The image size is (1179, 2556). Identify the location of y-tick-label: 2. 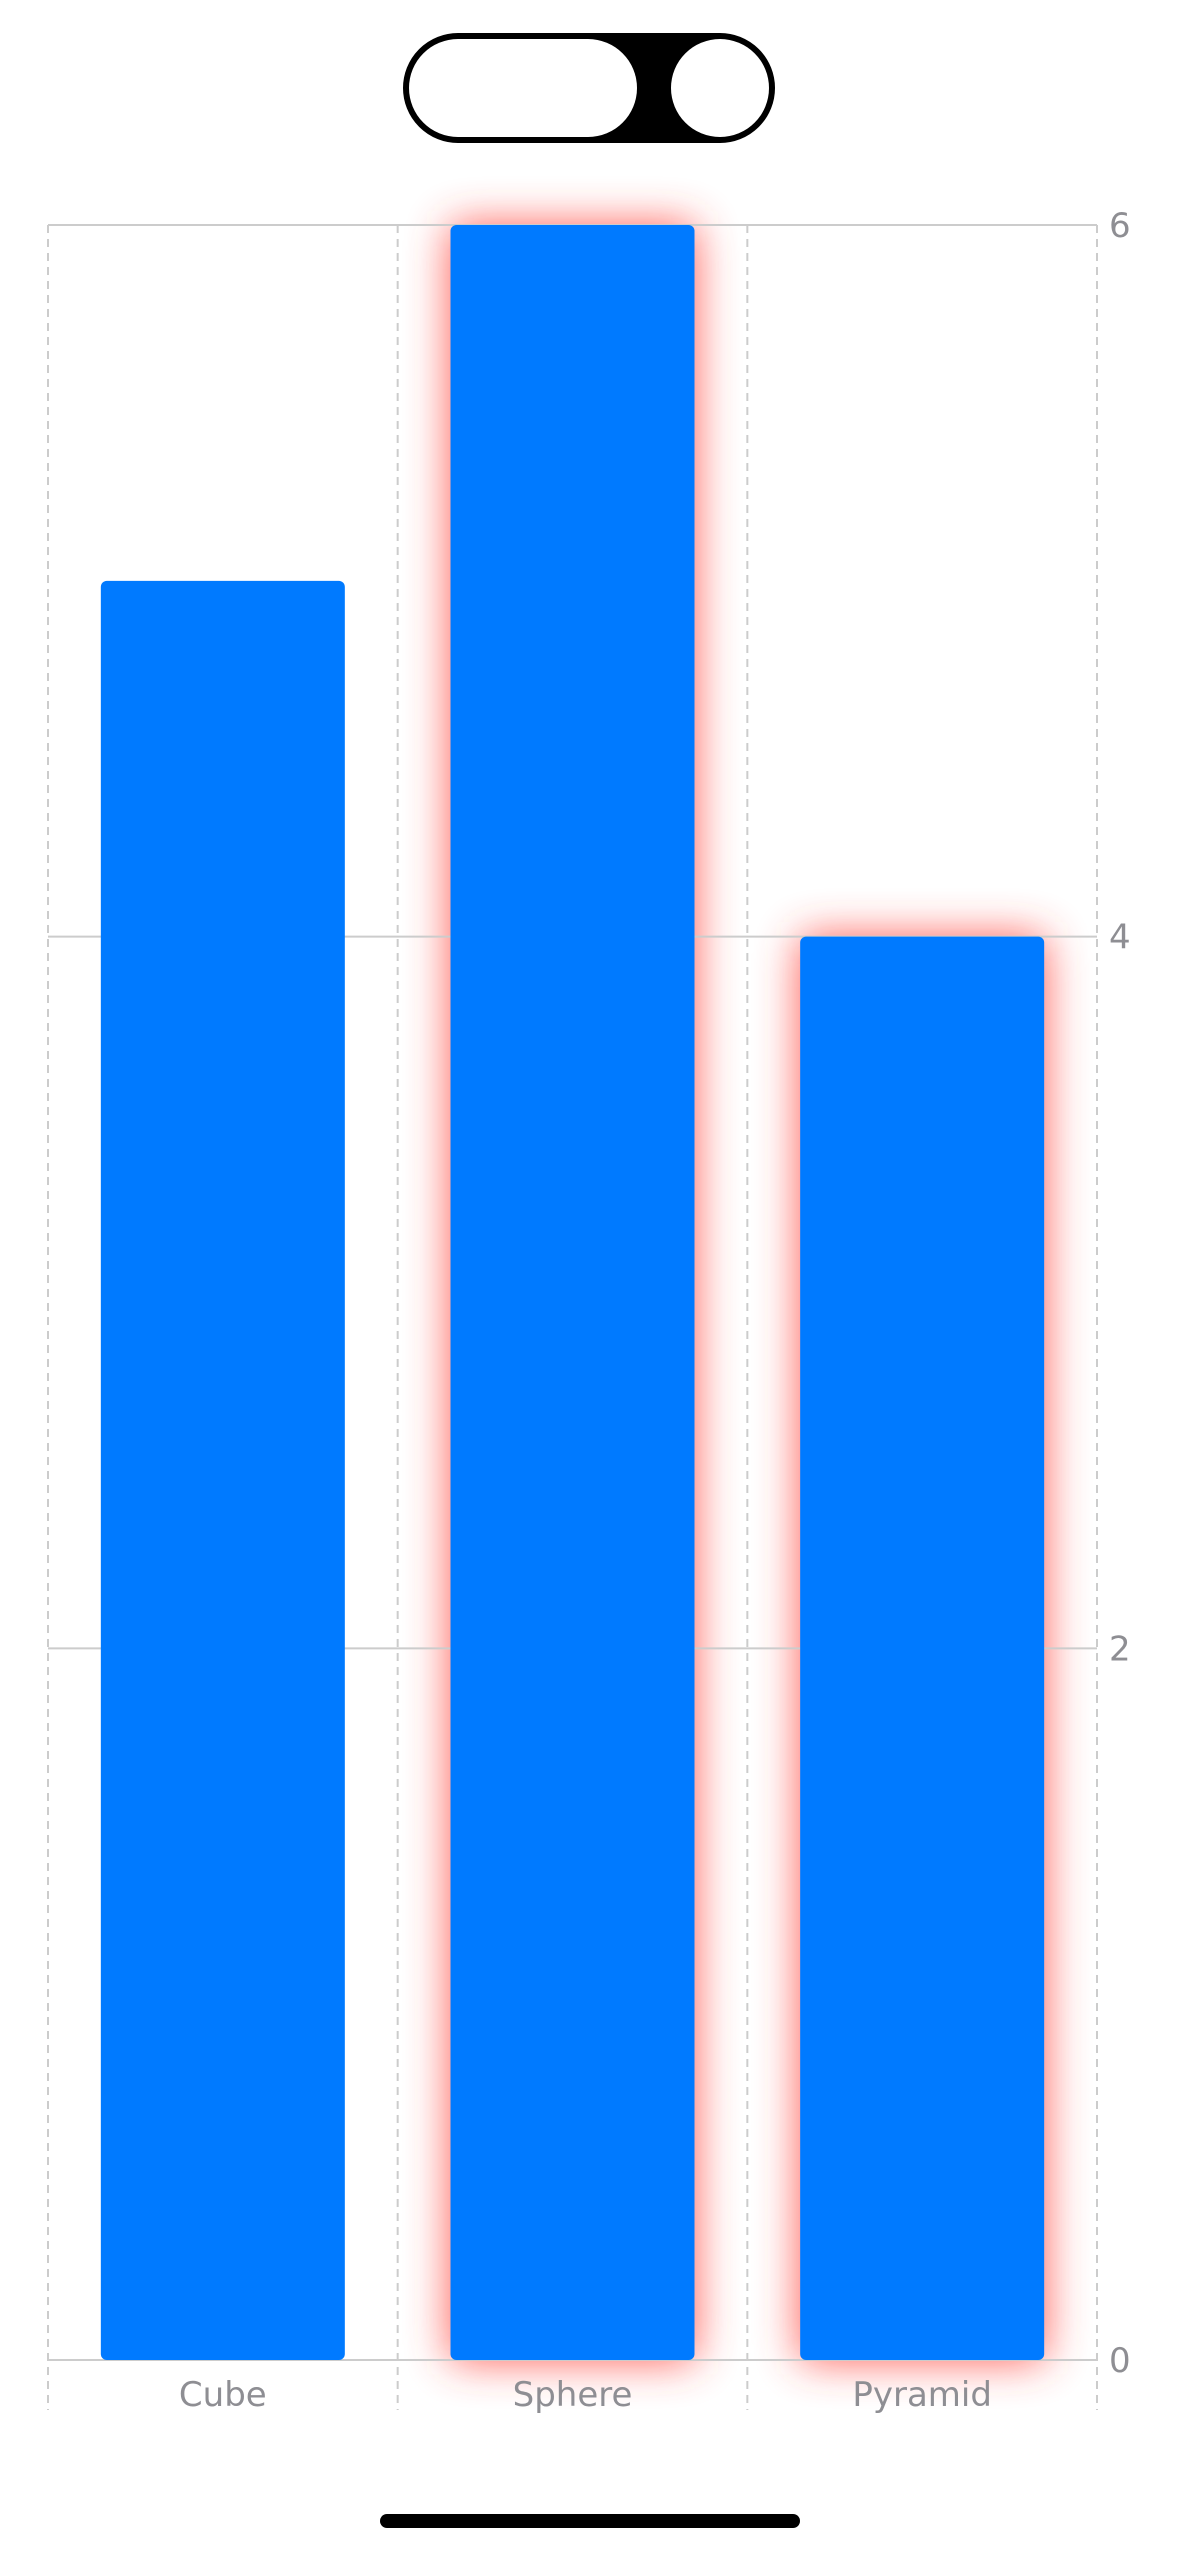
(1120, 1649).